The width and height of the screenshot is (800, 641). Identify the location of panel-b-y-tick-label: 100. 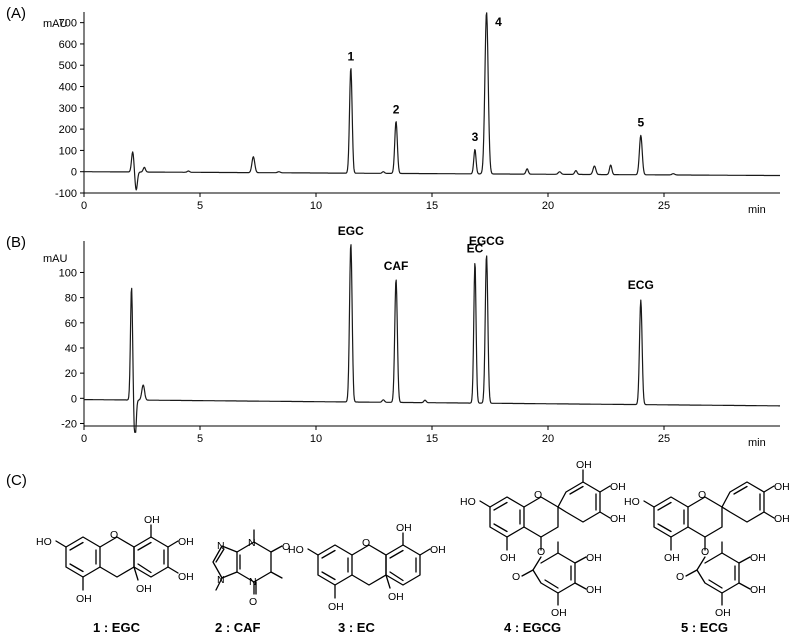
(68, 273).